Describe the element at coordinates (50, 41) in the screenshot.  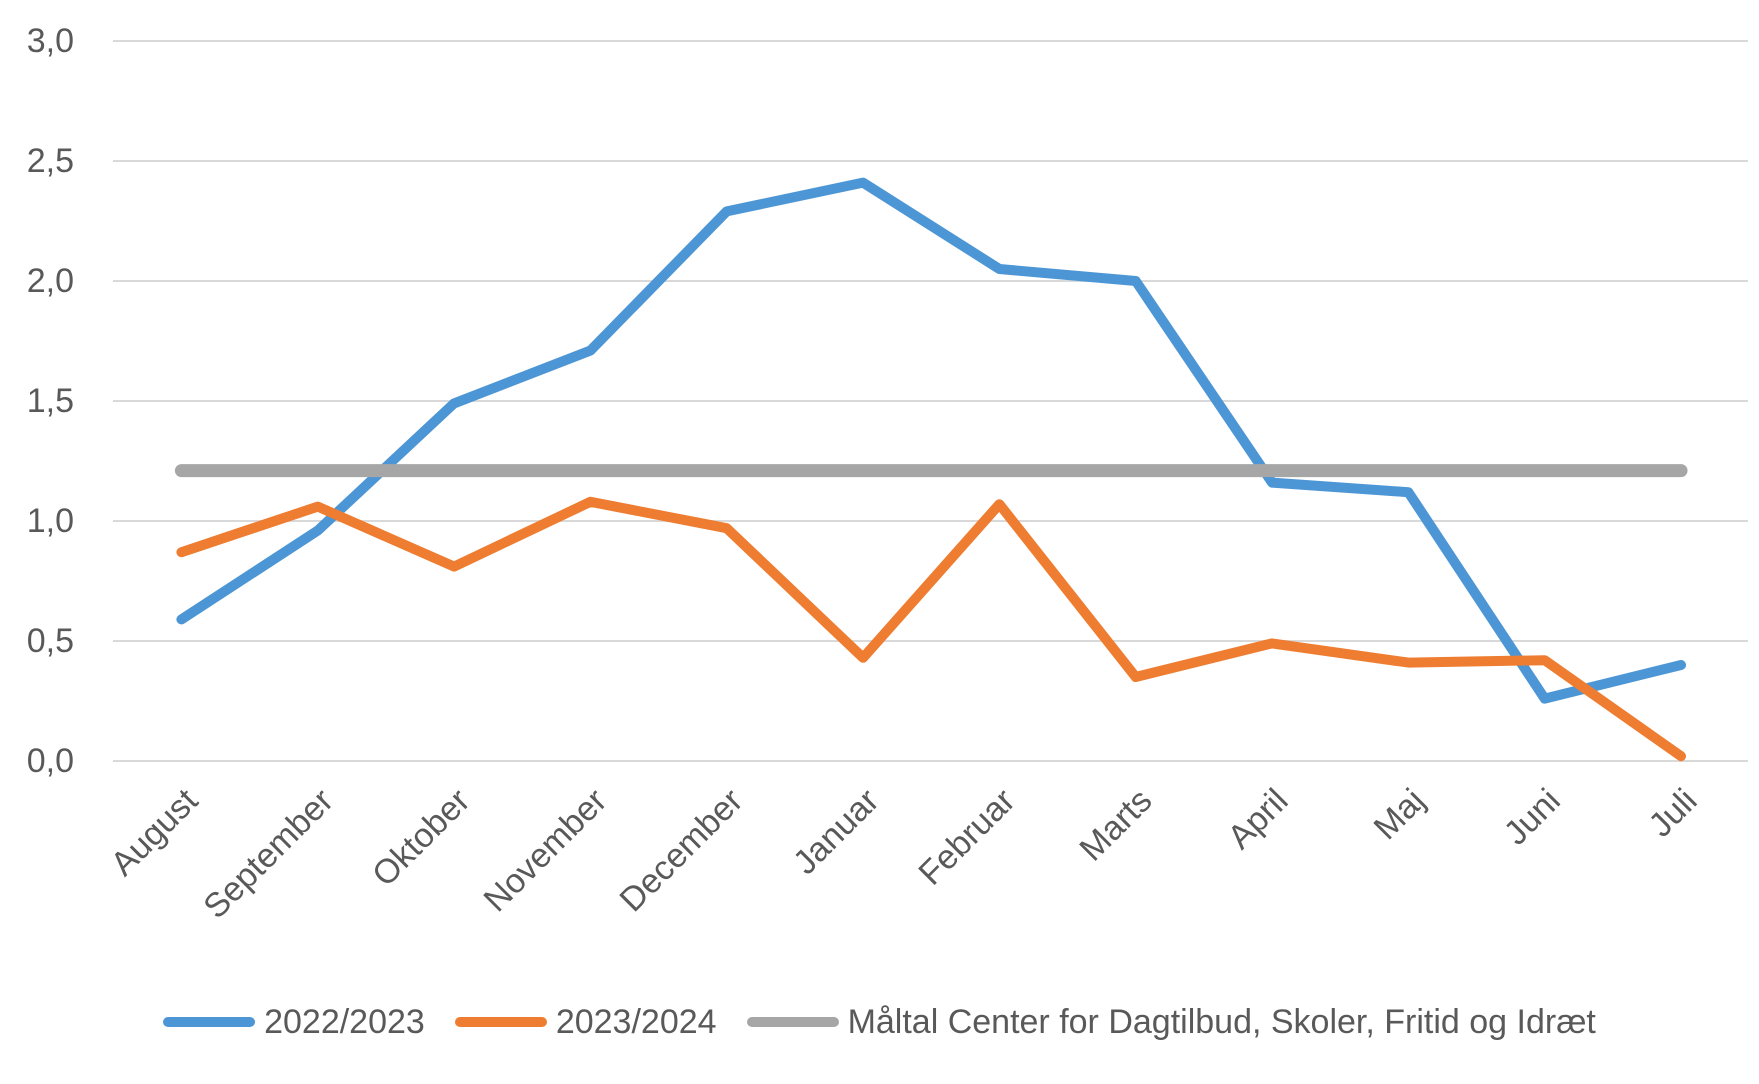
I see `y-tick-label: 3,0` at that location.